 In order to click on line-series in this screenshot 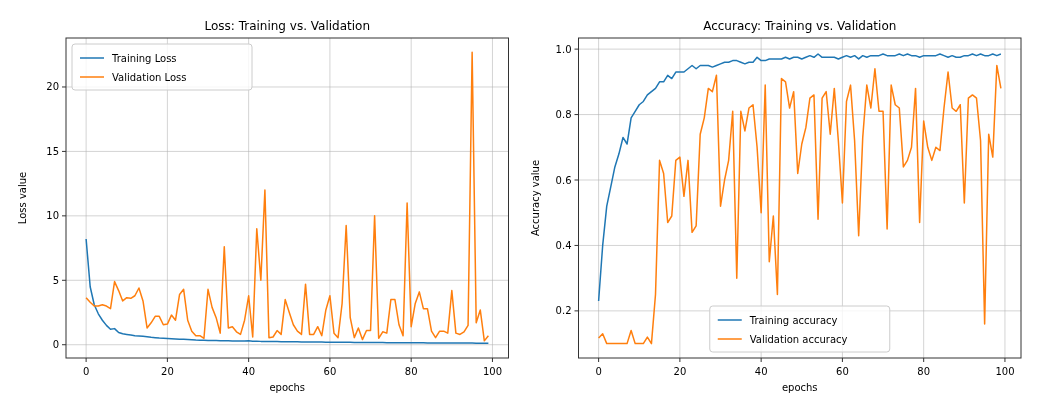, I will do `click(287, 291)`.